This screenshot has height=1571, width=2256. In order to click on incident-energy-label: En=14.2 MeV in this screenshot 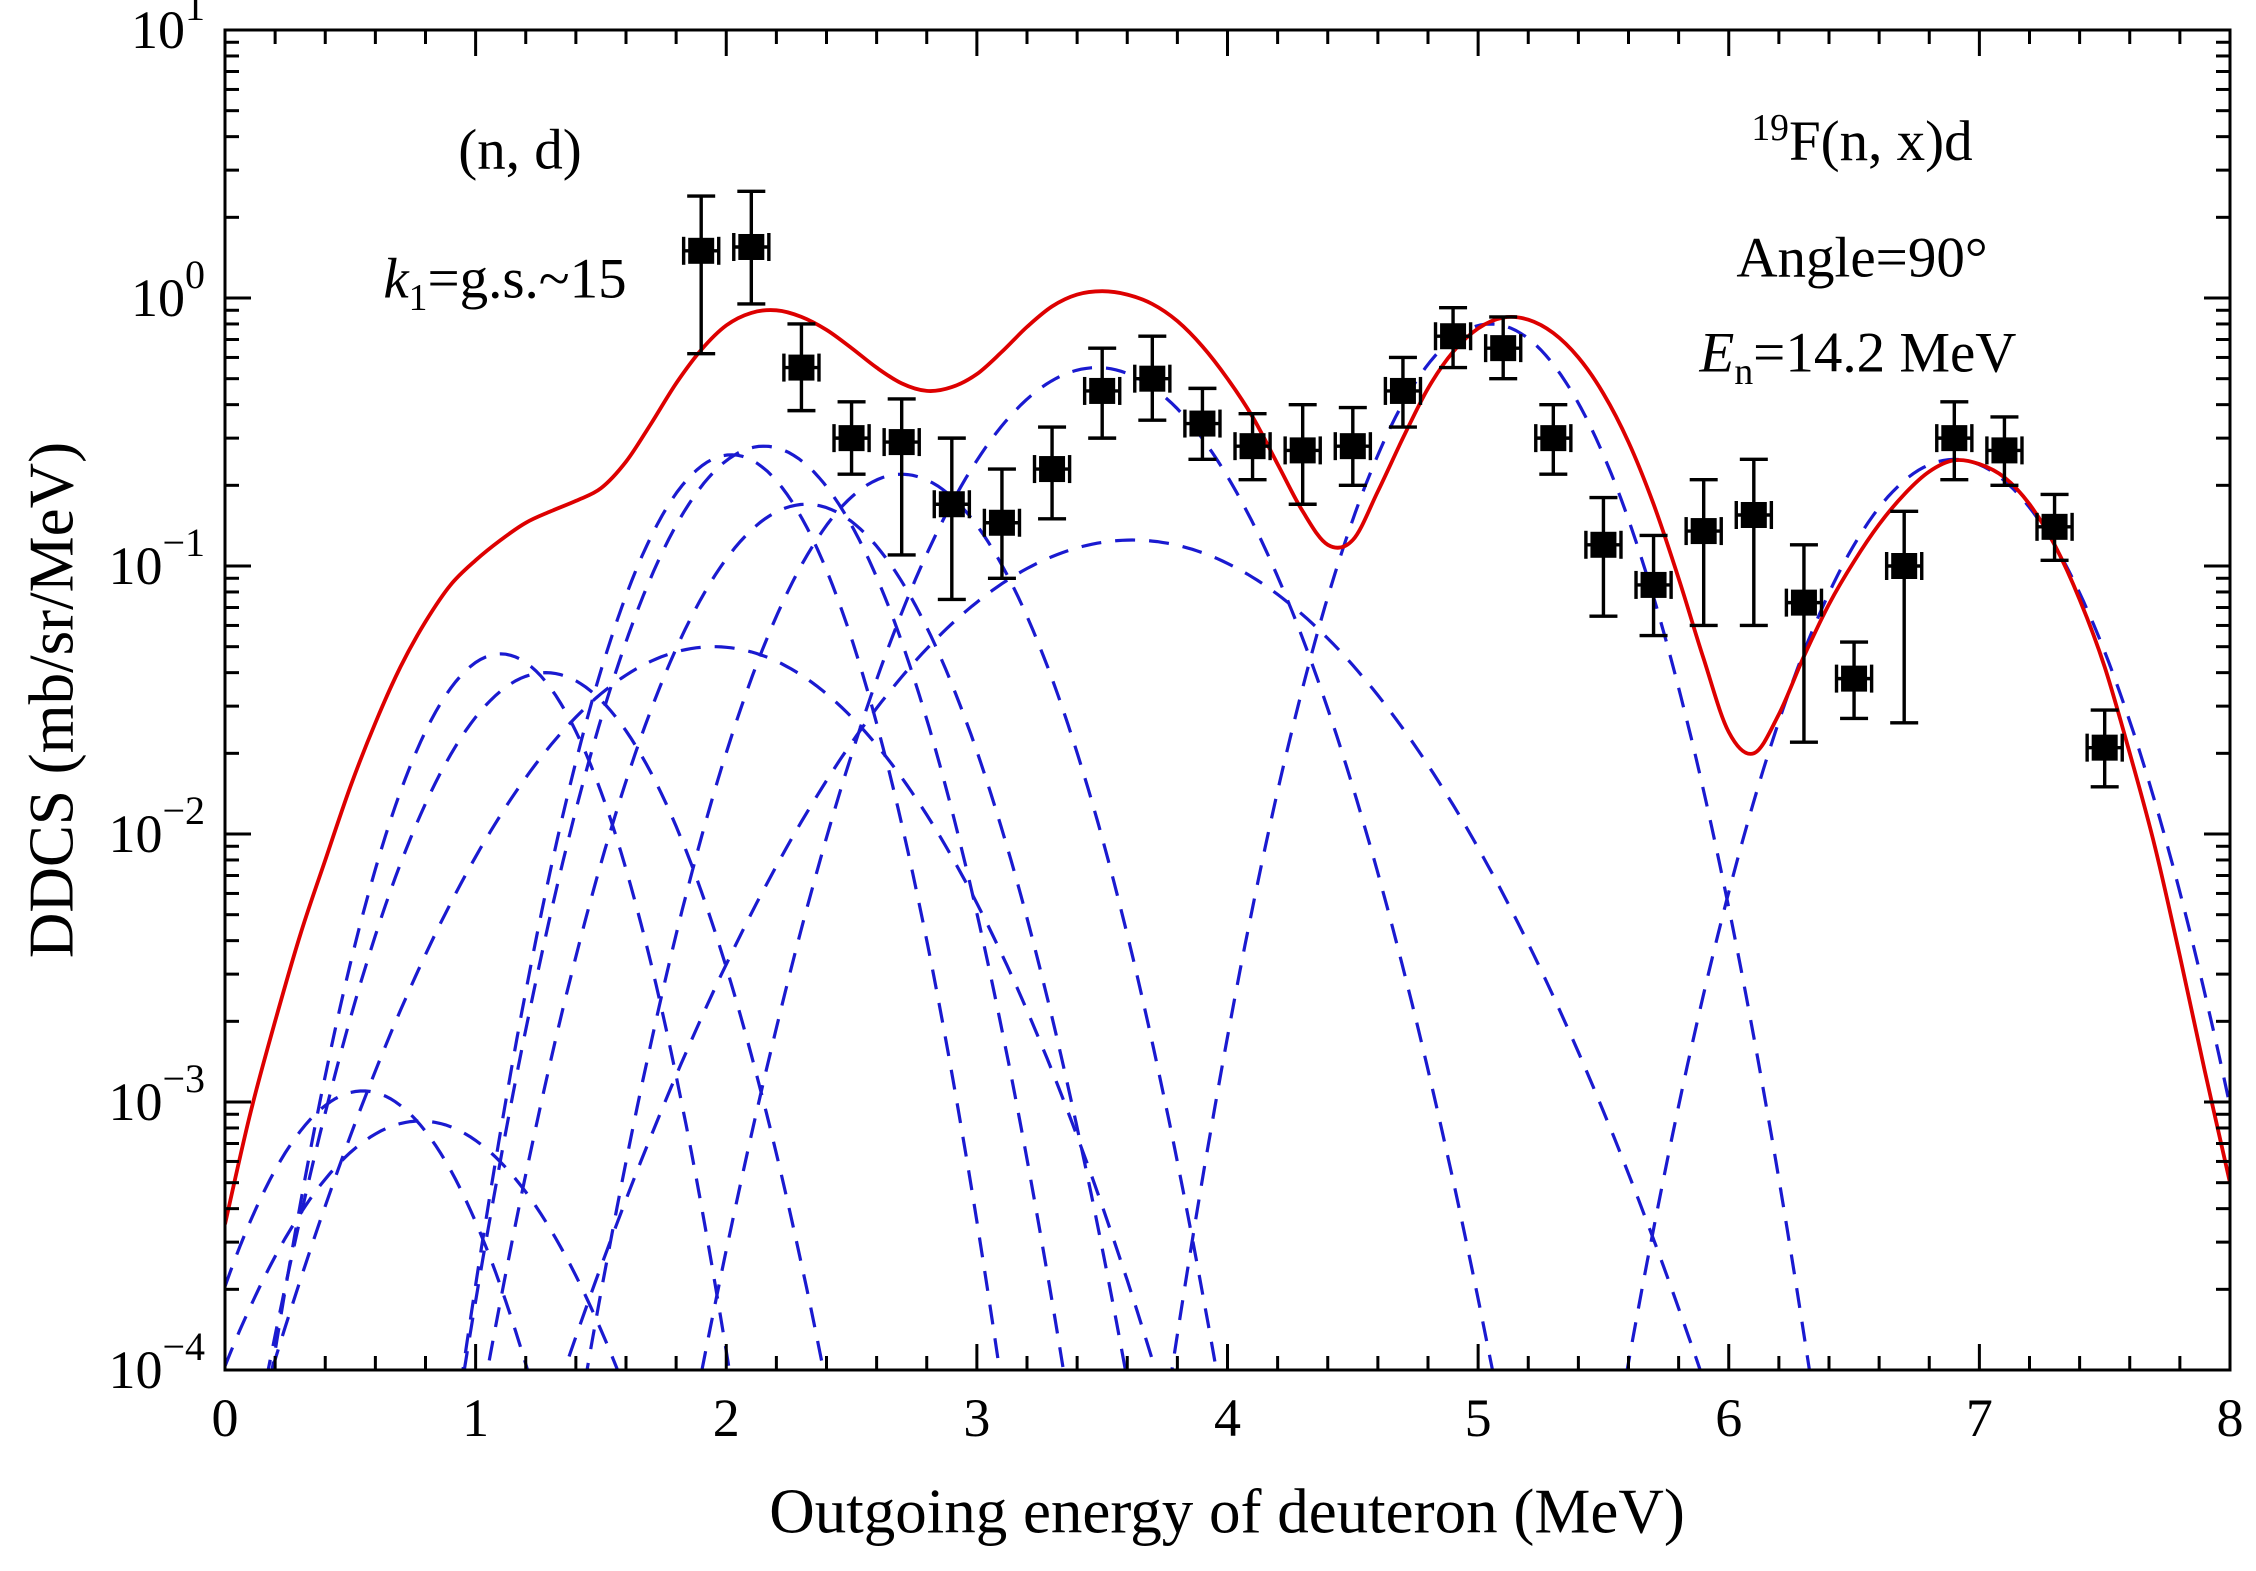, I will do `click(1858, 357)`.